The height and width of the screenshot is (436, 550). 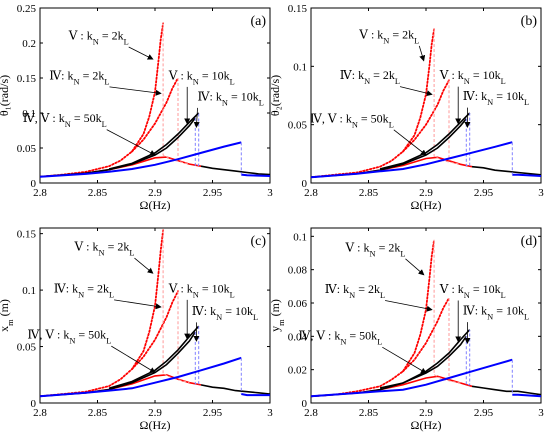 What do you see at coordinates (5, 95) in the screenshot?
I see `y-axis-label: θ₁(rad/s)` at bounding box center [5, 95].